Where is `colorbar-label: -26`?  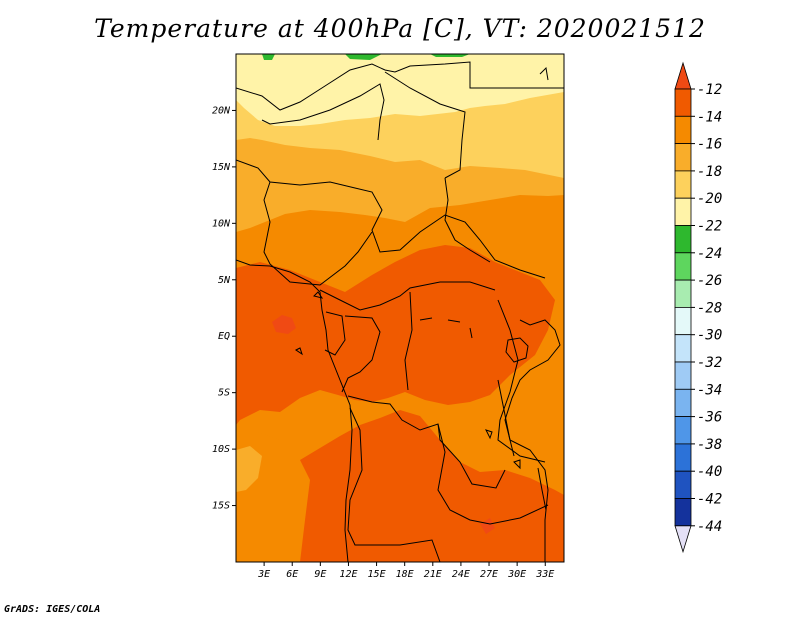 colorbar-label: -26 is located at coordinates (709, 281).